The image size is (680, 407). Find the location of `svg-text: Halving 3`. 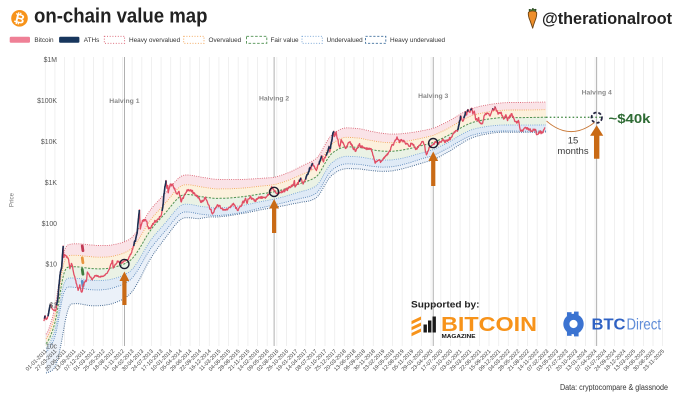

svg-text: Halving 3 is located at coordinates (433, 96).